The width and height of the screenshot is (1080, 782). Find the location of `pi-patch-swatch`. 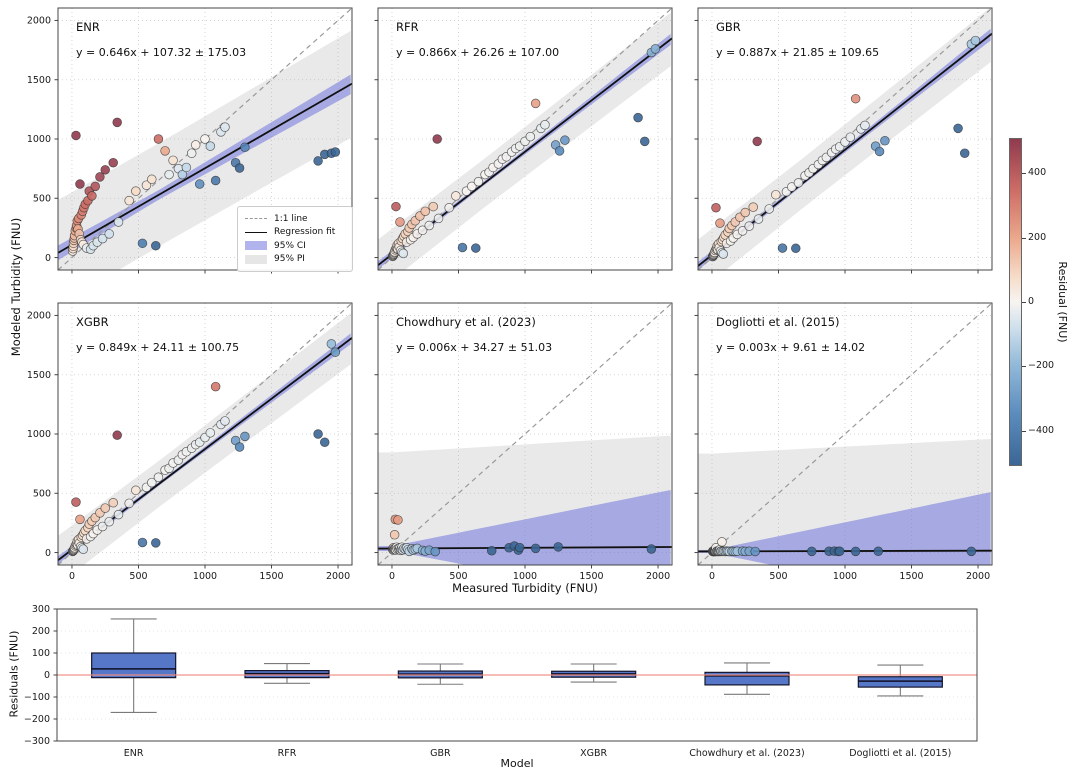

pi-patch-swatch is located at coordinates (256, 259).